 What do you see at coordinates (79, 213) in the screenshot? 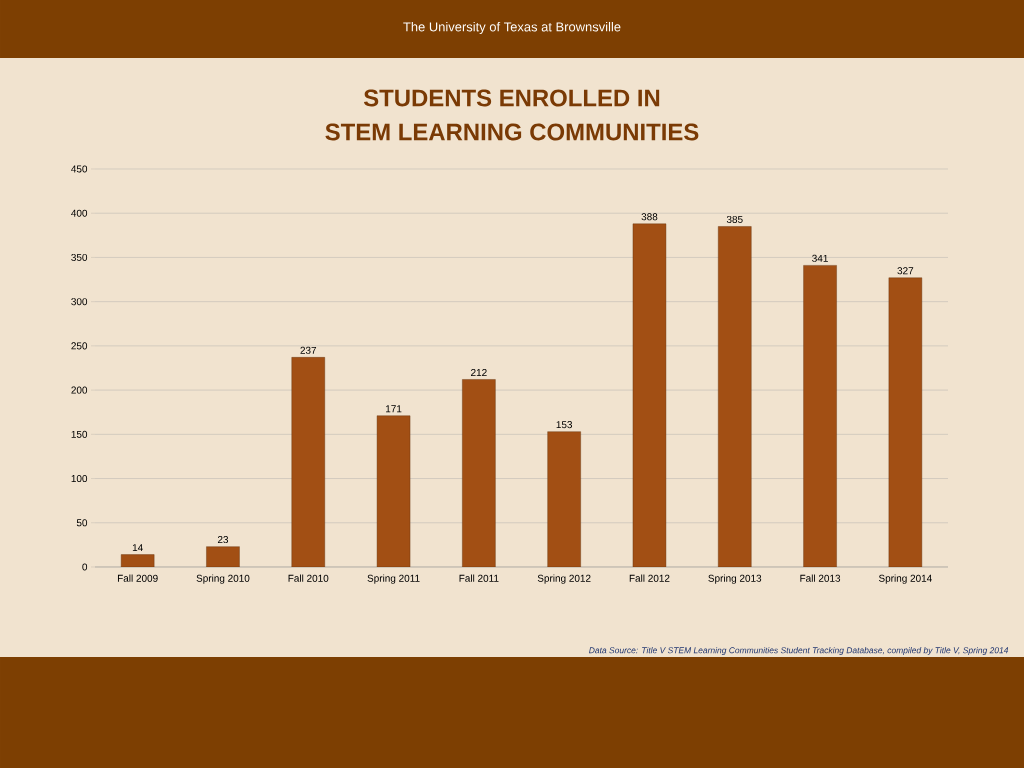
I see `y-tick-label: 400` at bounding box center [79, 213].